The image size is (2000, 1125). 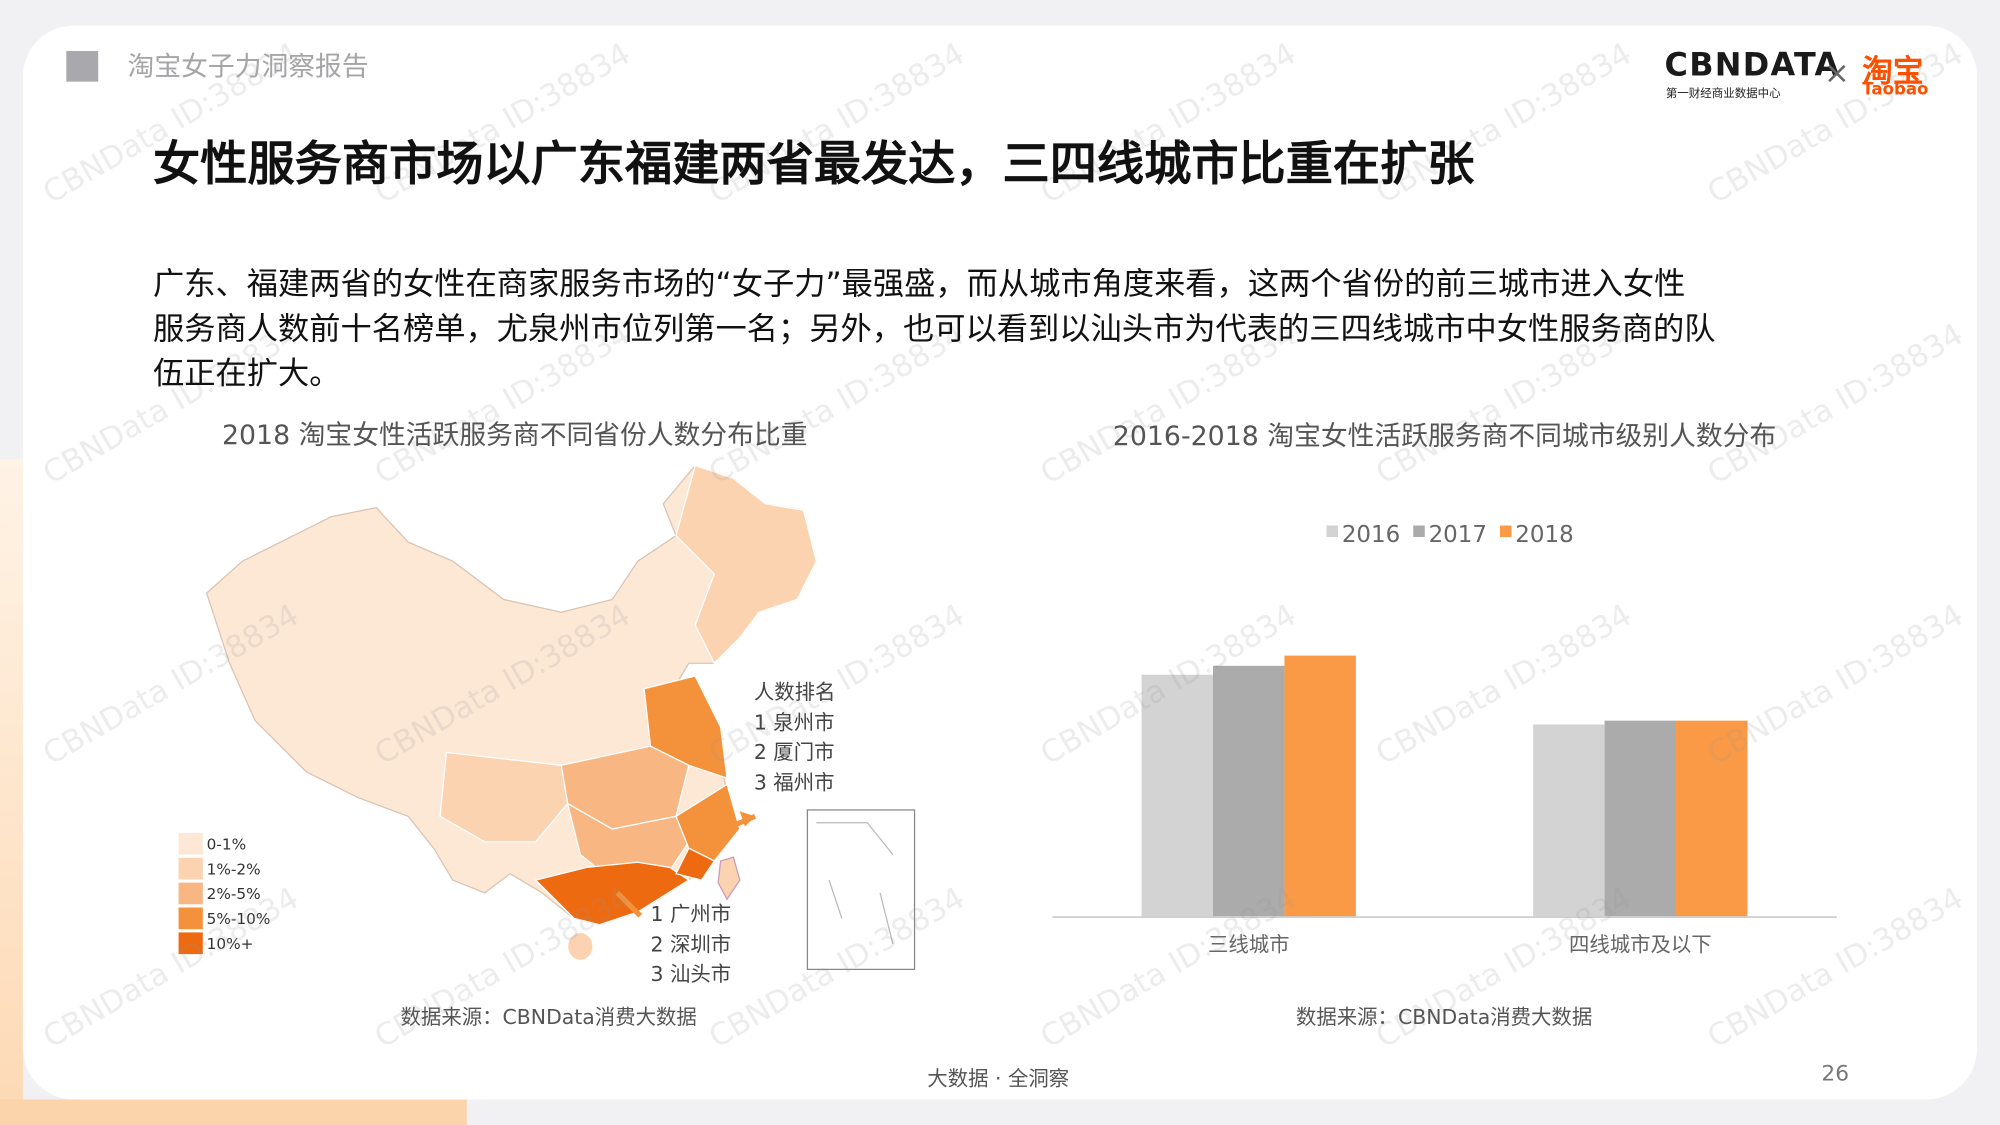 What do you see at coordinates (230, 944) in the screenshot?
I see `legend-label: 10%+` at bounding box center [230, 944].